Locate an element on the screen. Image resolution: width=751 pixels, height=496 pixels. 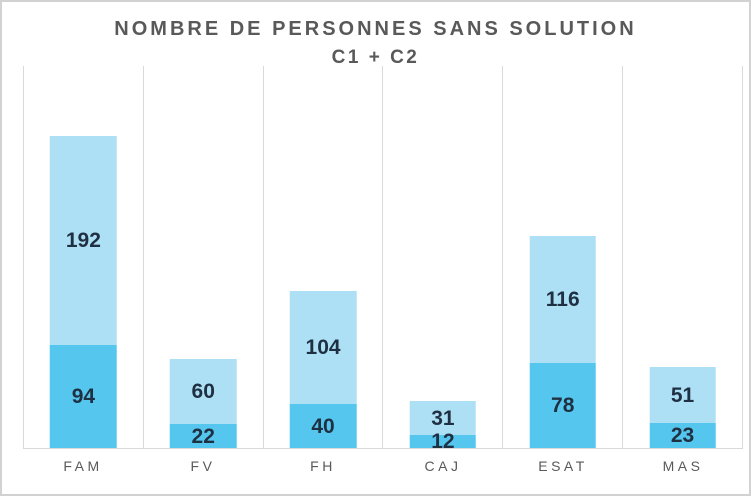
stacked-bar-mas: 51 23 is located at coordinates (682, 407).